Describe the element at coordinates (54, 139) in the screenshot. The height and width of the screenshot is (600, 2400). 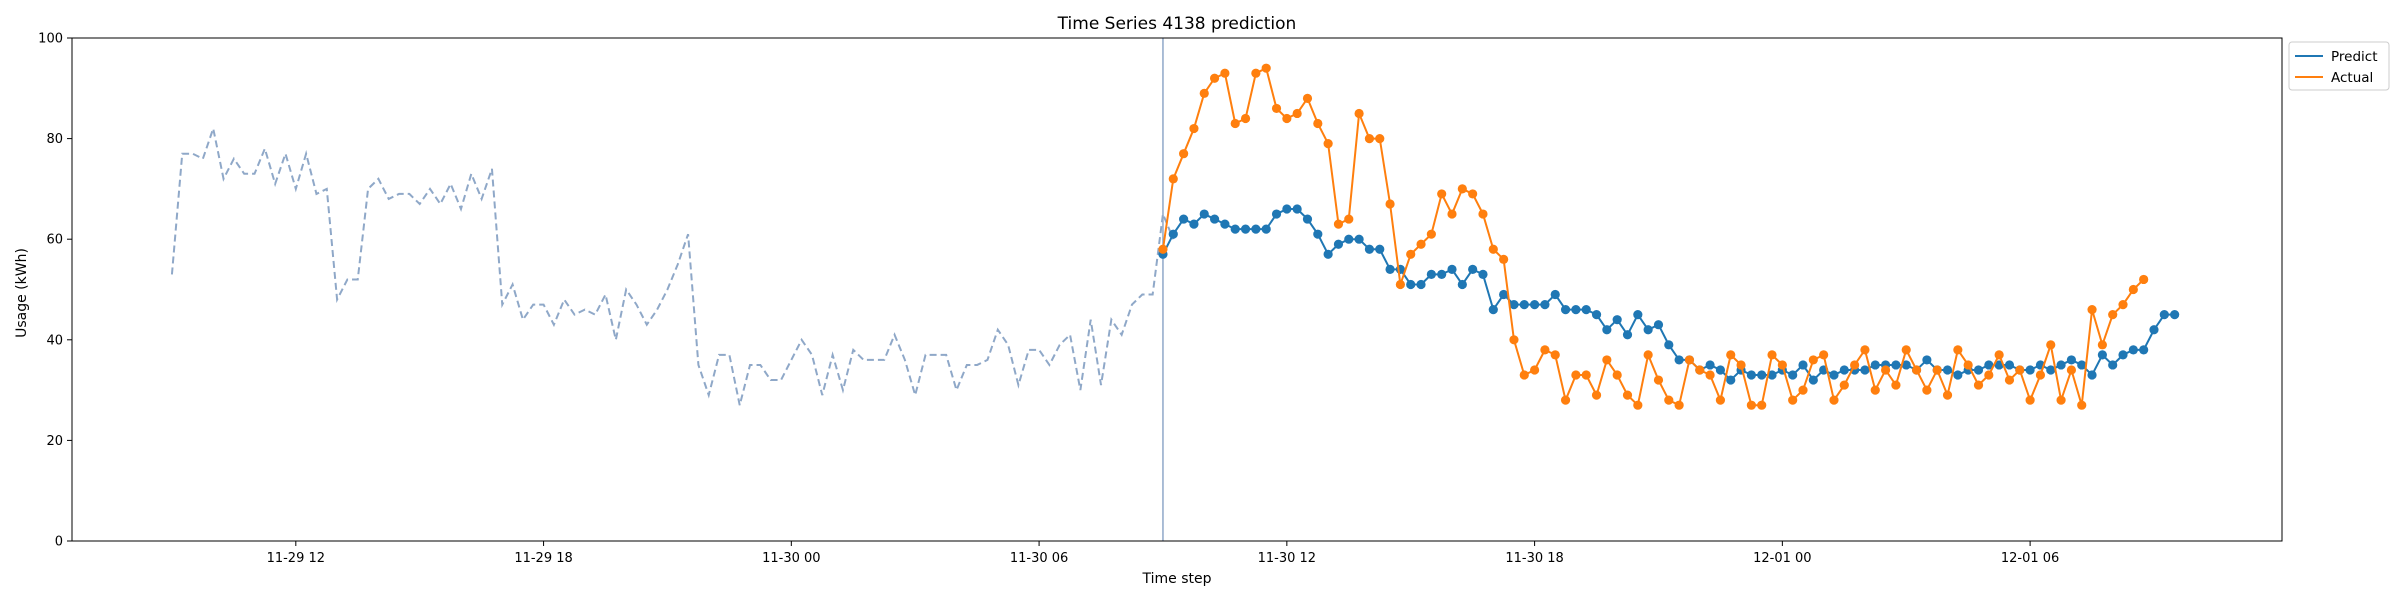
I see `y-tick-label: 80` at that location.